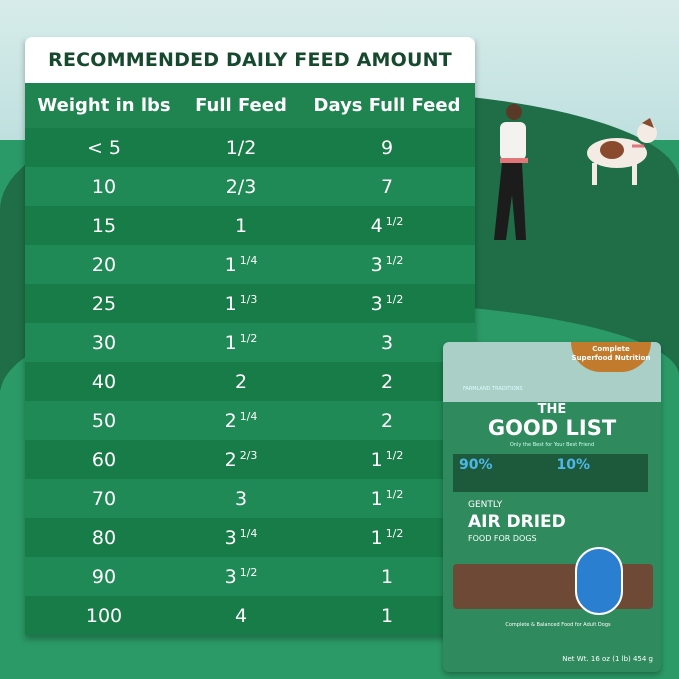 This screenshot has height=679, width=679. I want to click on full-feed-cell: 1/2, so click(241, 148).